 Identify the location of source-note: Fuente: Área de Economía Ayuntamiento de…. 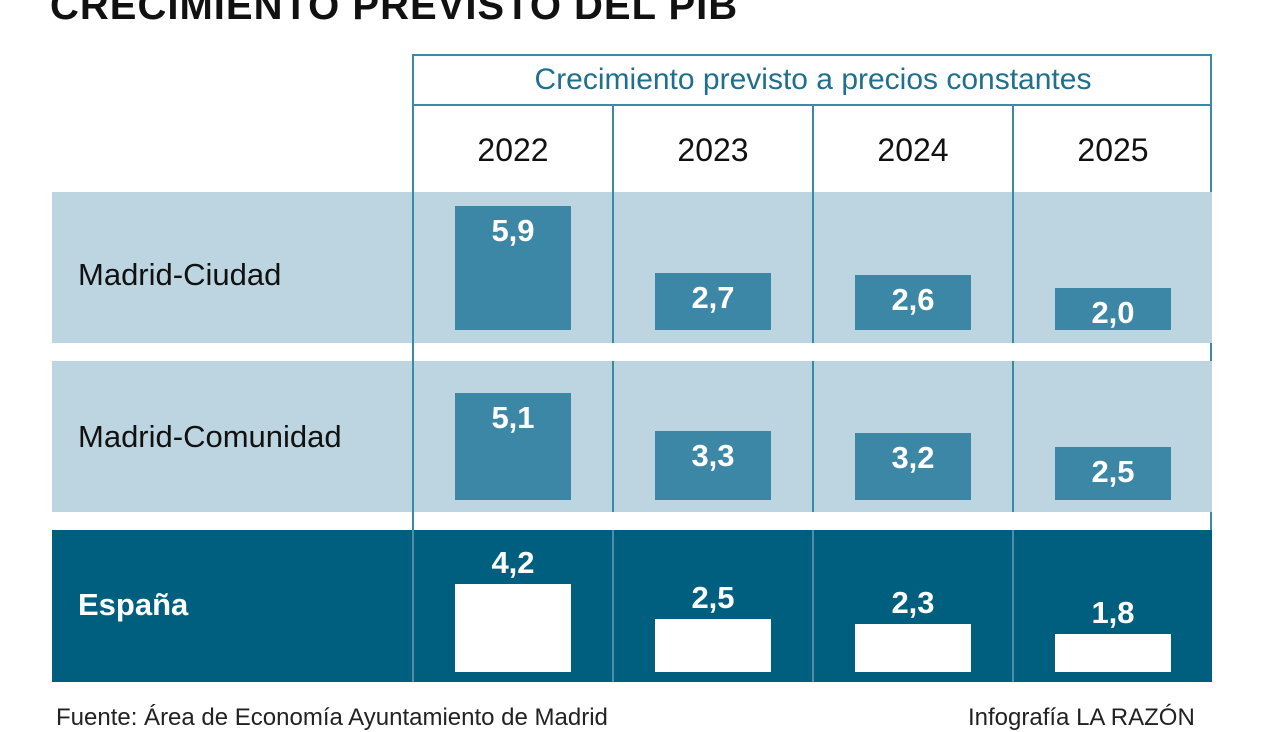
(332, 717).